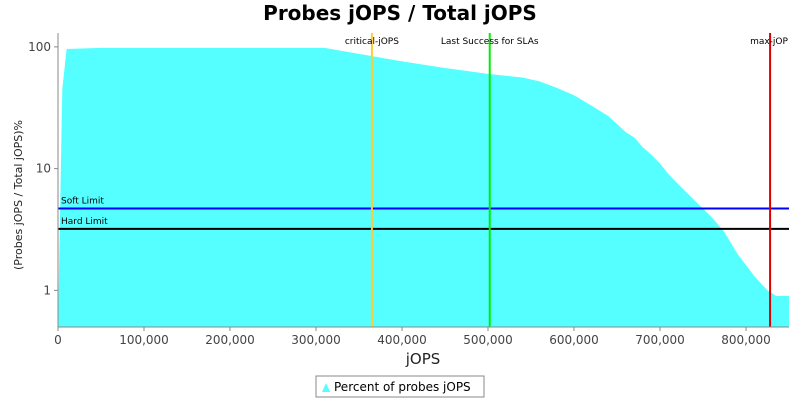 This screenshot has height=400, width=800. Describe the element at coordinates (230, 340) in the screenshot. I see `x-tick-label: 200,000` at that location.